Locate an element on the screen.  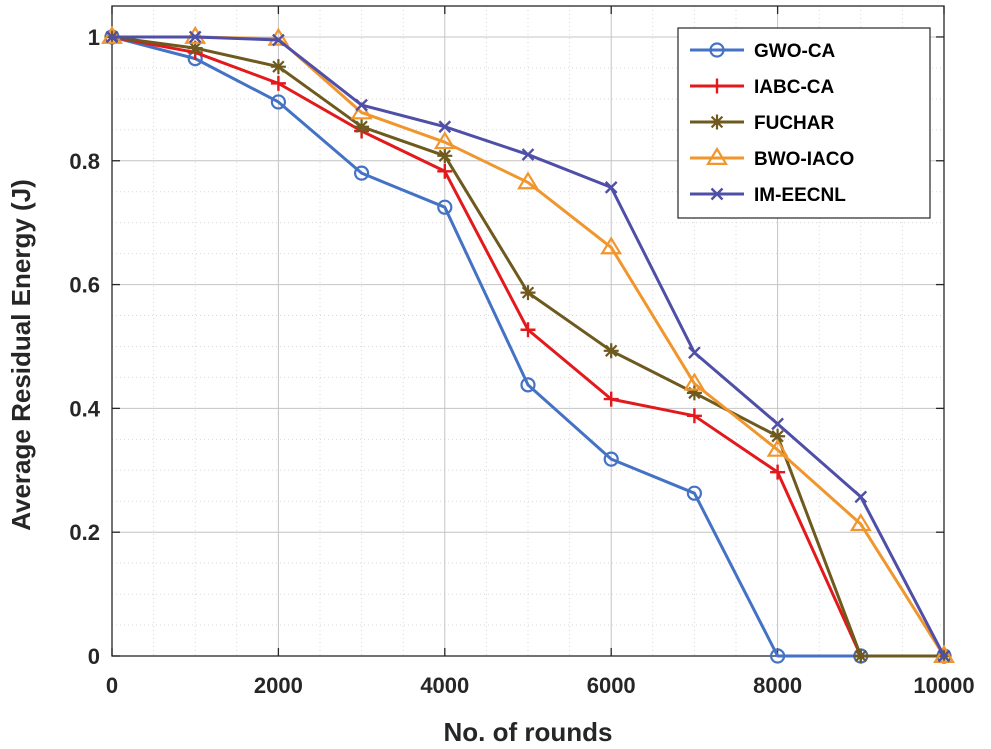
legend-item-fuchar: FUCHAR is located at coordinates (762, 123).